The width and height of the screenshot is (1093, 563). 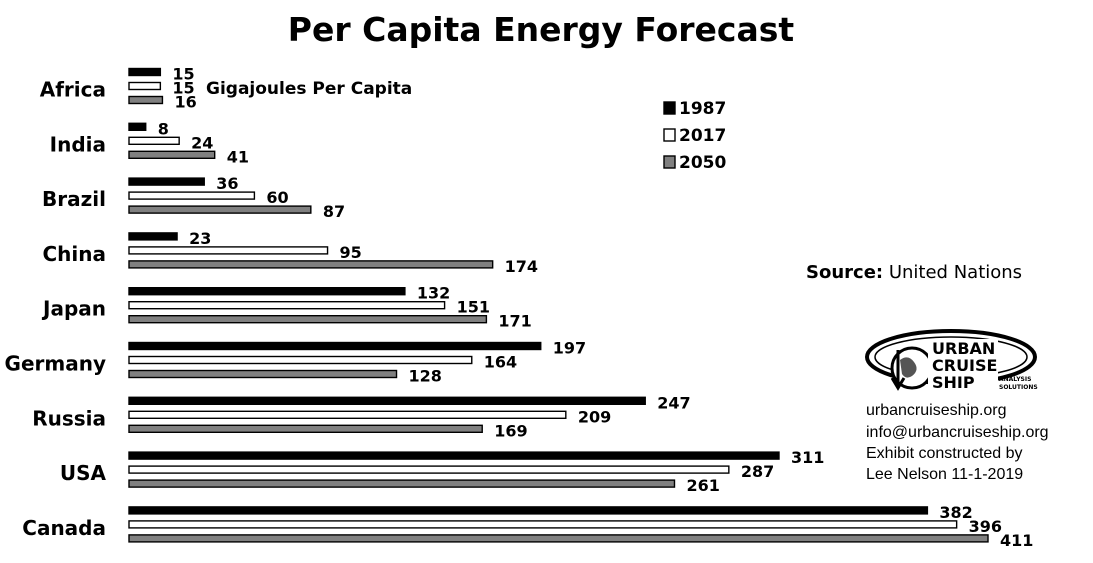 I want to click on source-label: Source:, so click(x=844, y=272).